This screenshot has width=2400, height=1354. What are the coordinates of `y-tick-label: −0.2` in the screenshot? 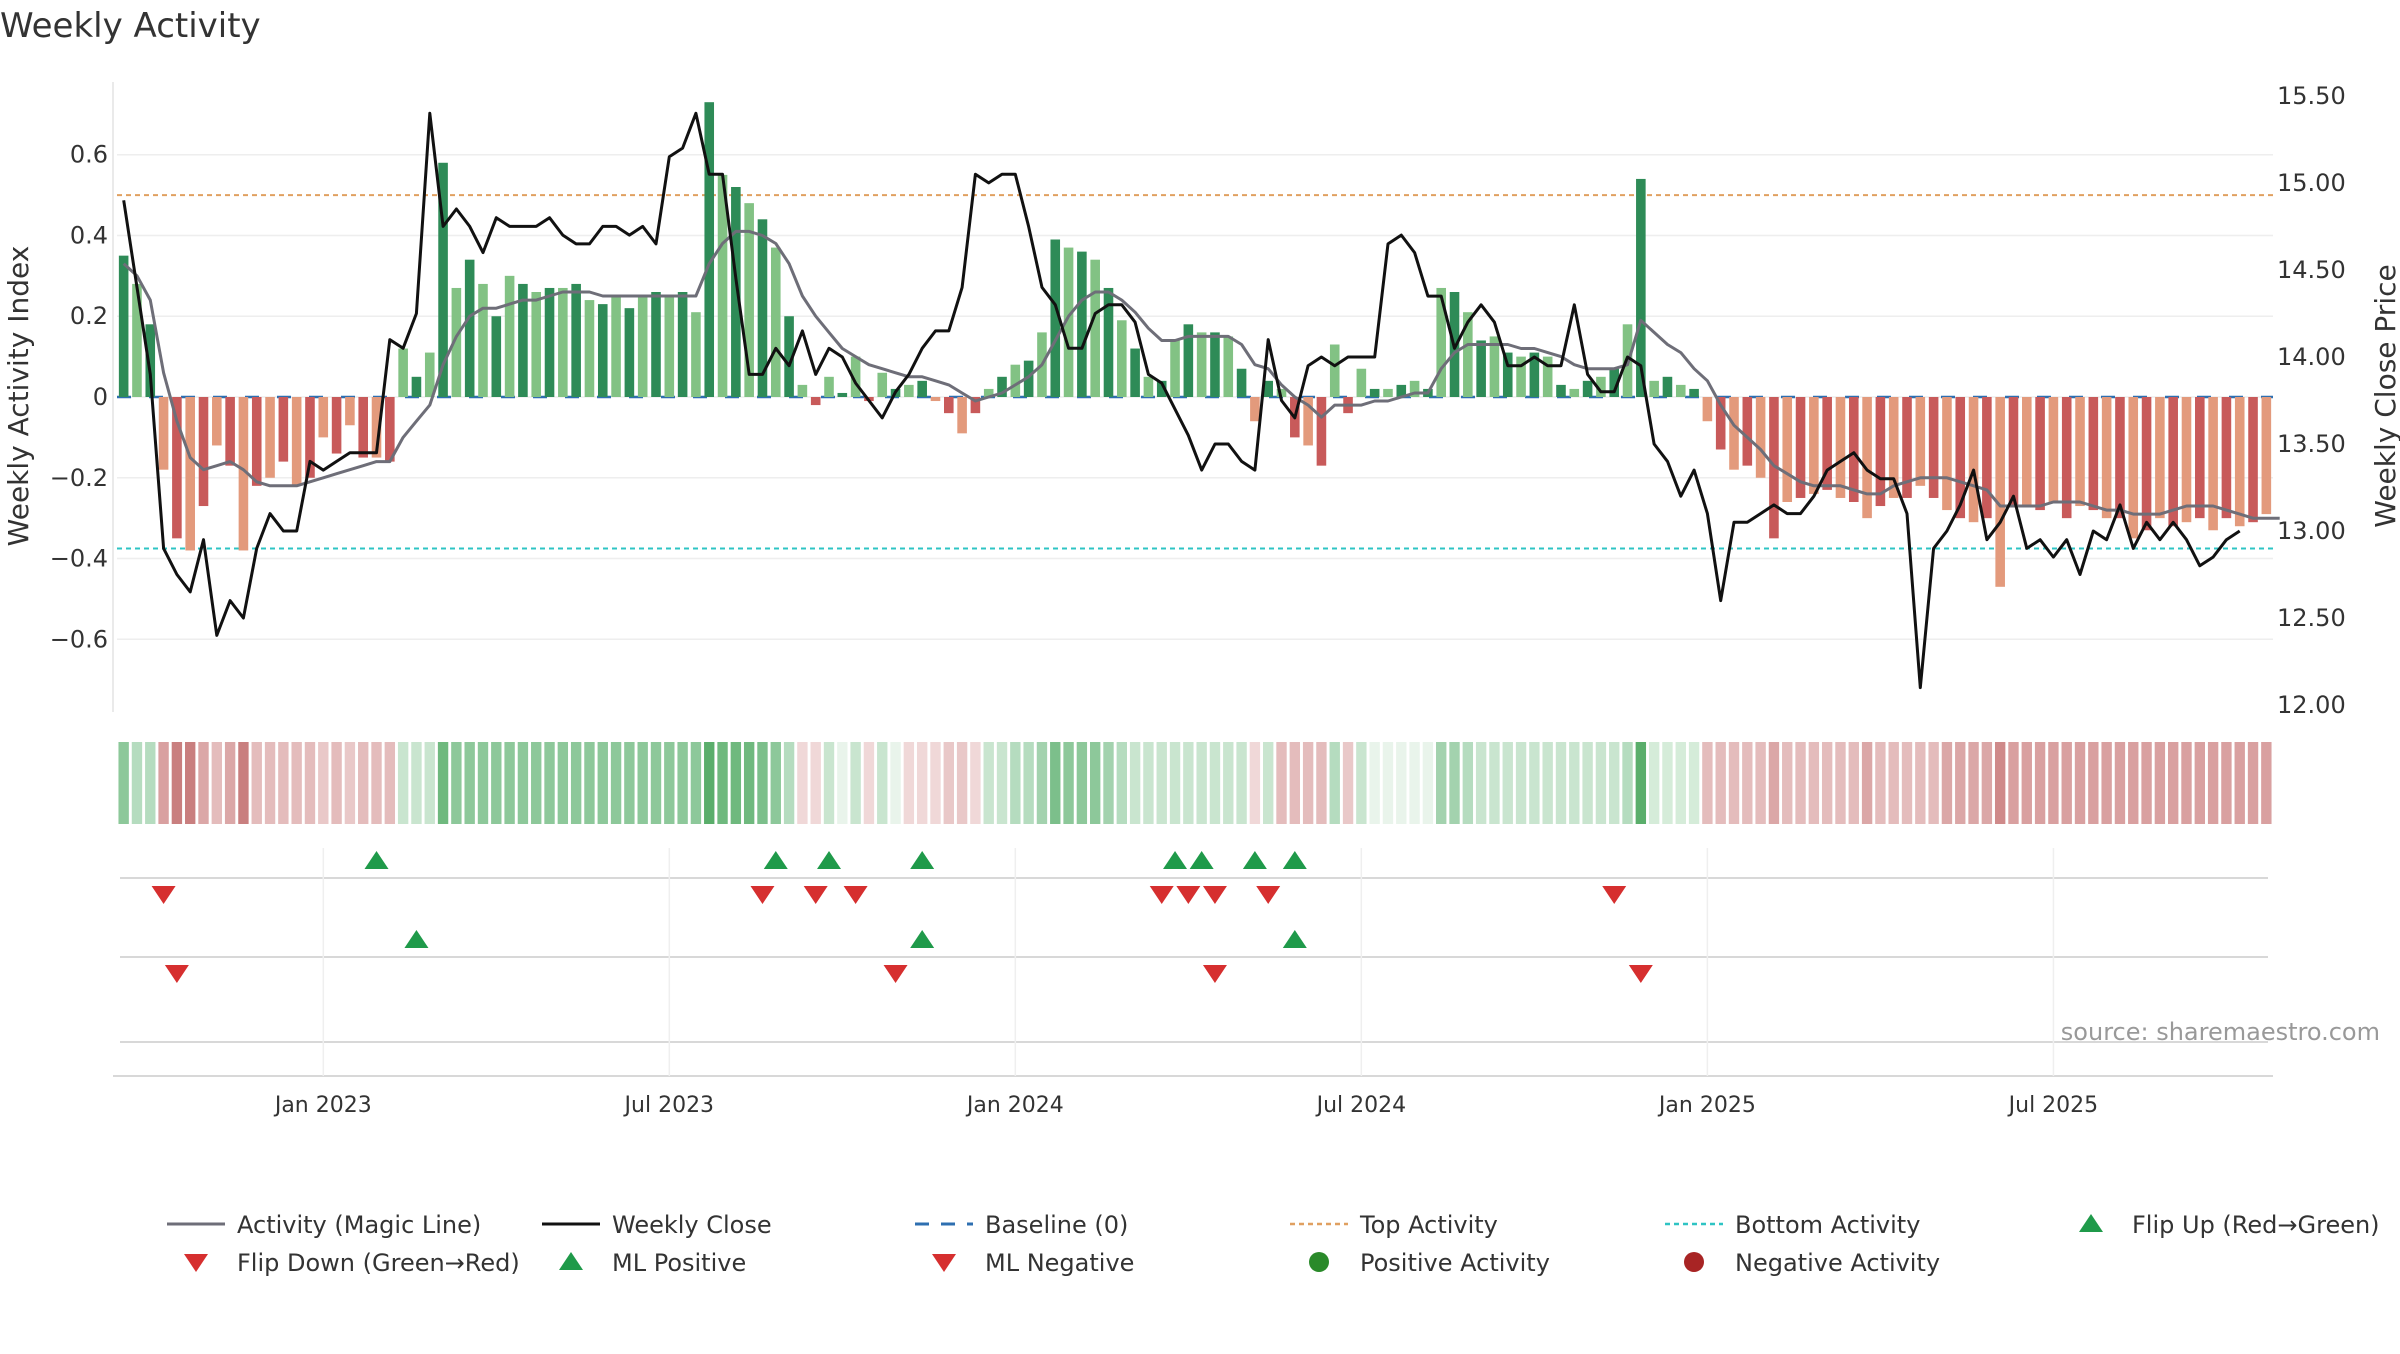 It's located at (79, 478).